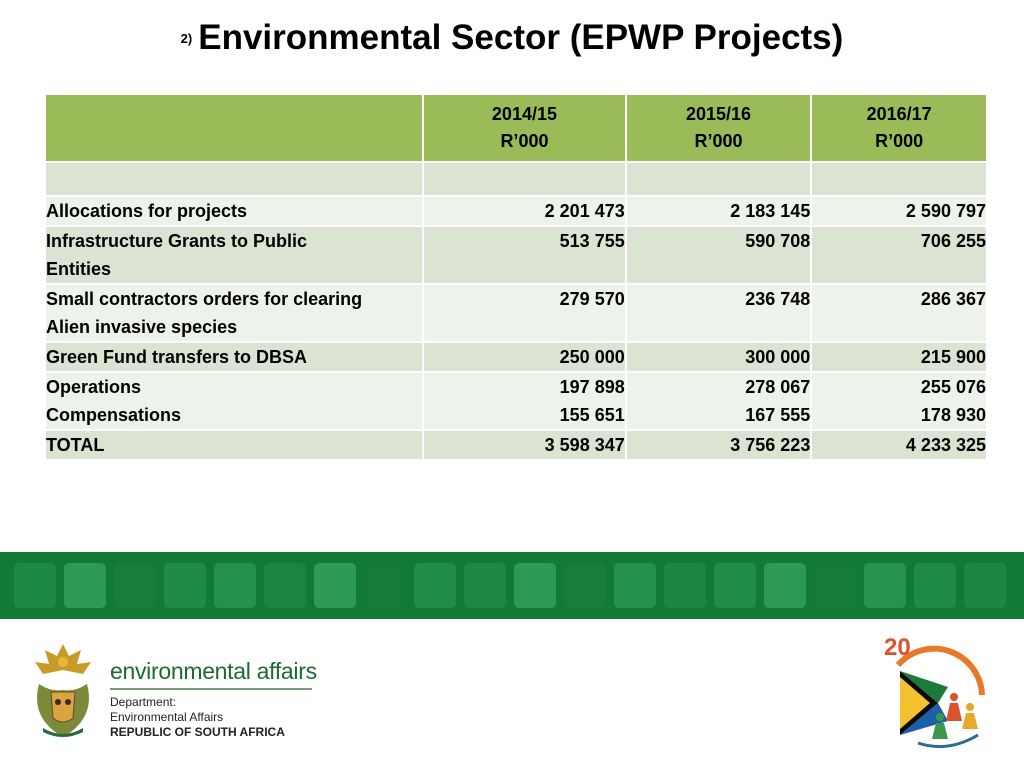  I want to click on department-label: Department:, so click(143, 702).